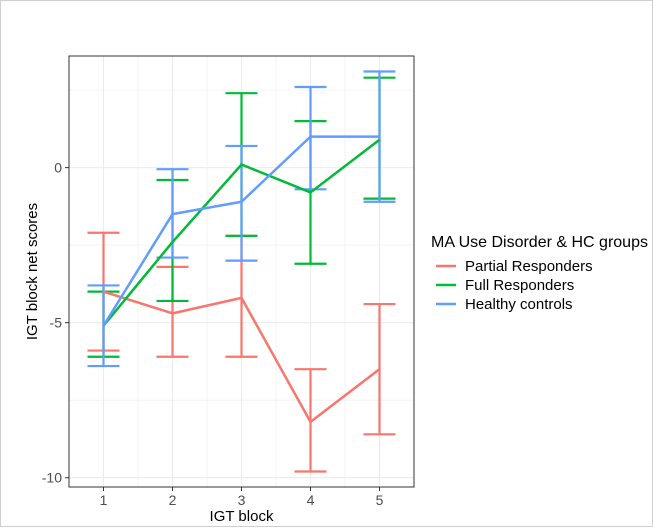 This screenshot has width=653, height=531. I want to click on y-tick-label: -5, so click(56, 323).